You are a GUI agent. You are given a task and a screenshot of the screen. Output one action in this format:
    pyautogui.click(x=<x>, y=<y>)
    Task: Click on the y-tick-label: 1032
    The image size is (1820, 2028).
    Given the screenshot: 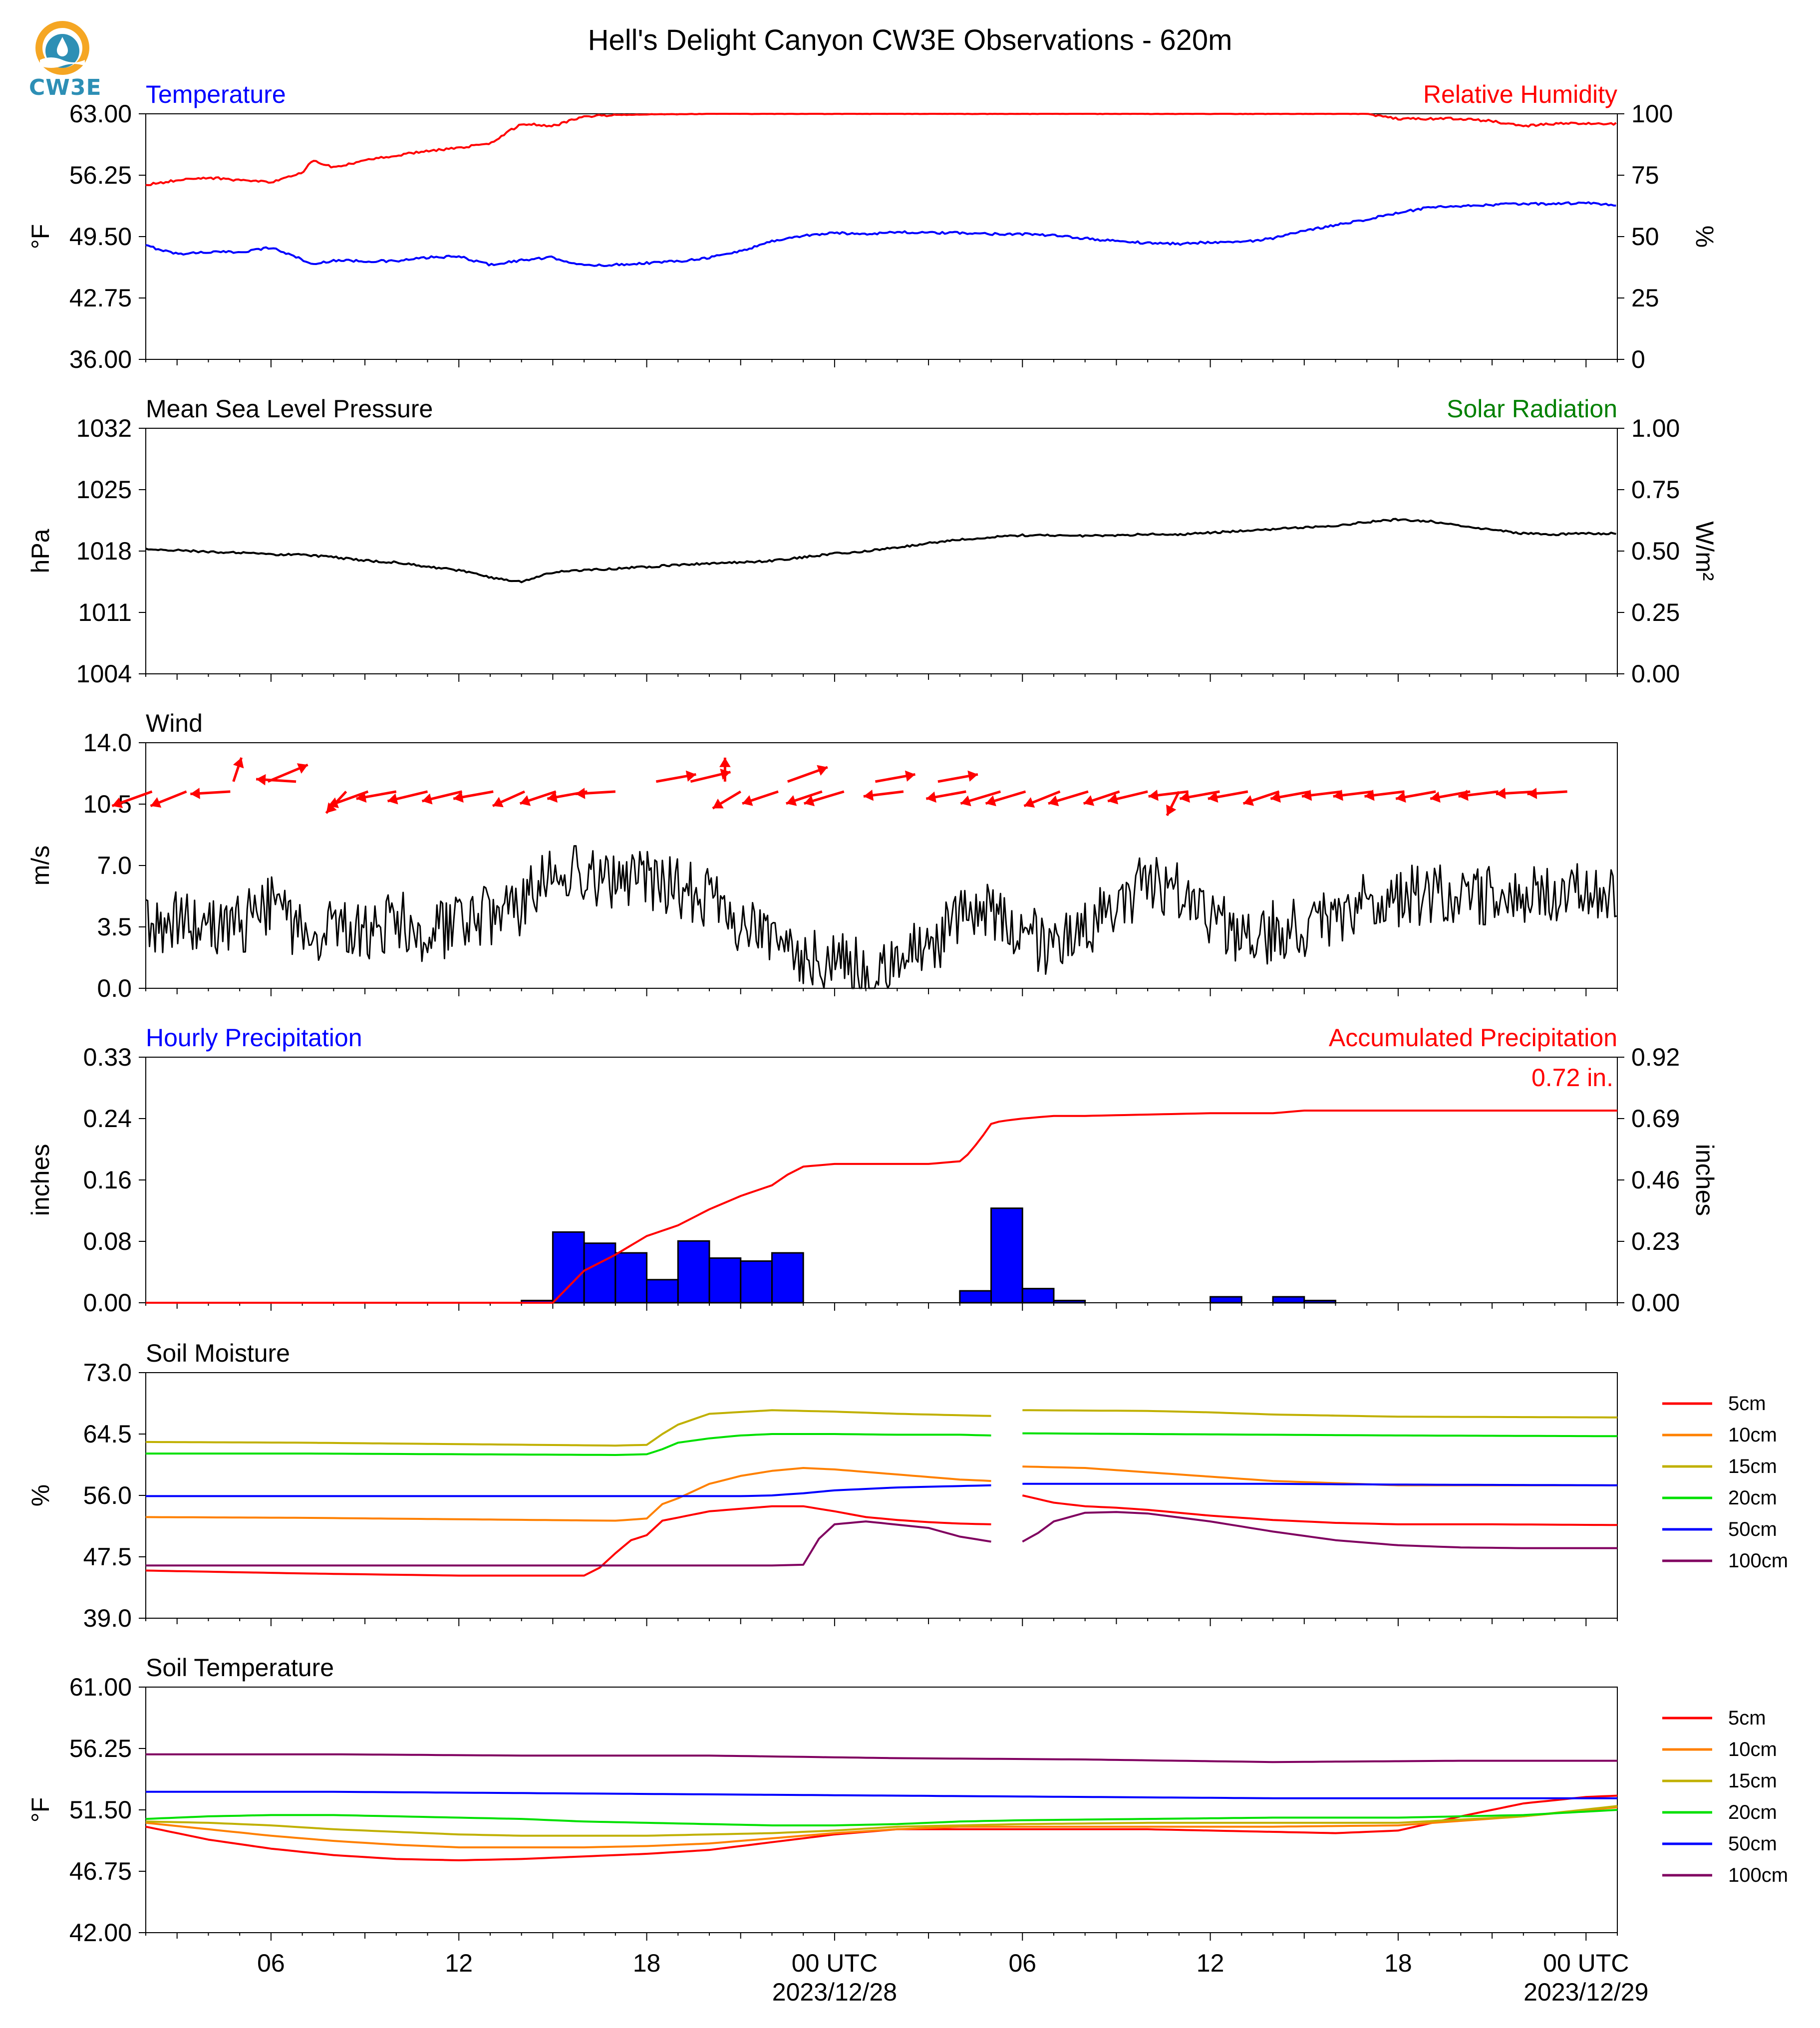 What is the action you would take?
    pyautogui.click(x=104, y=428)
    